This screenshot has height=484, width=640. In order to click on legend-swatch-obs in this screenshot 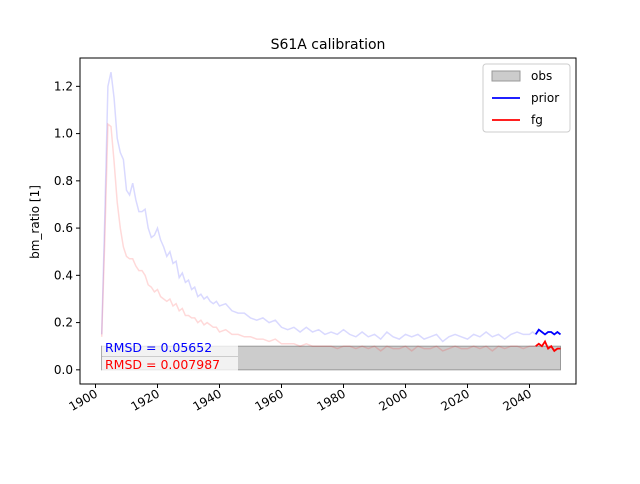, I will do `click(506, 76)`.